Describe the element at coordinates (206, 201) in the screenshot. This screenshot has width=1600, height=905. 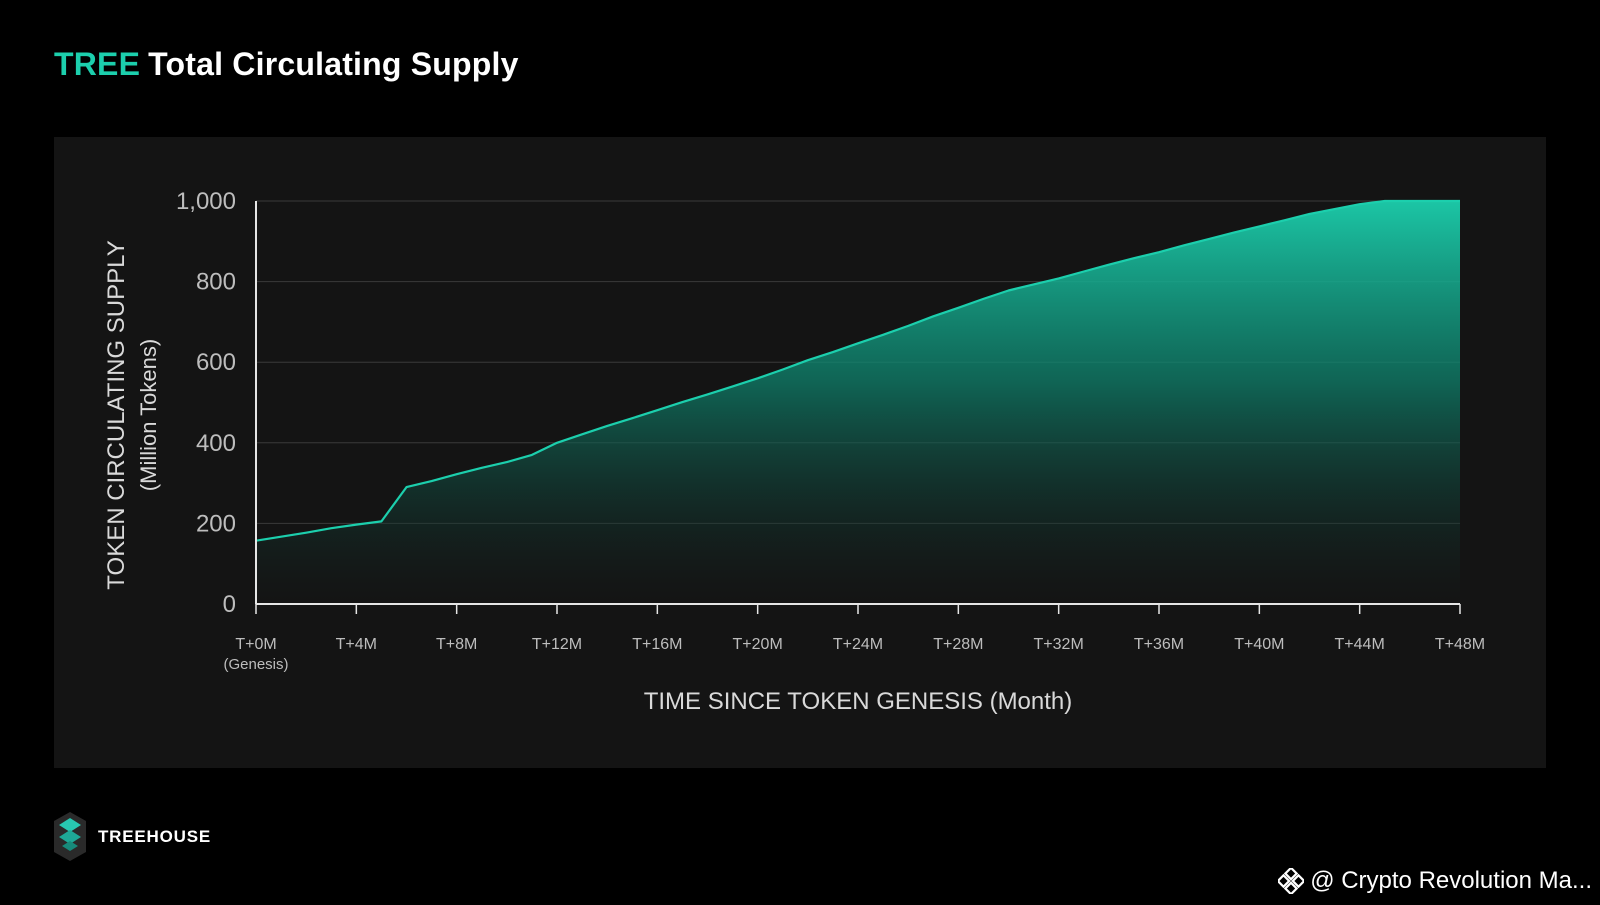
I see `y-tick-label-5: 1,000` at that location.